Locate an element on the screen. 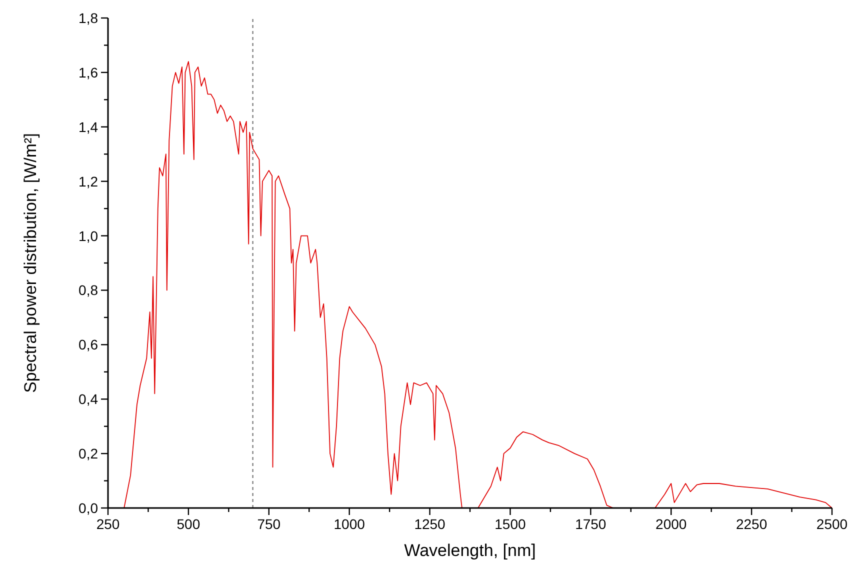  x-tick-label: 1500 is located at coordinates (510, 524).